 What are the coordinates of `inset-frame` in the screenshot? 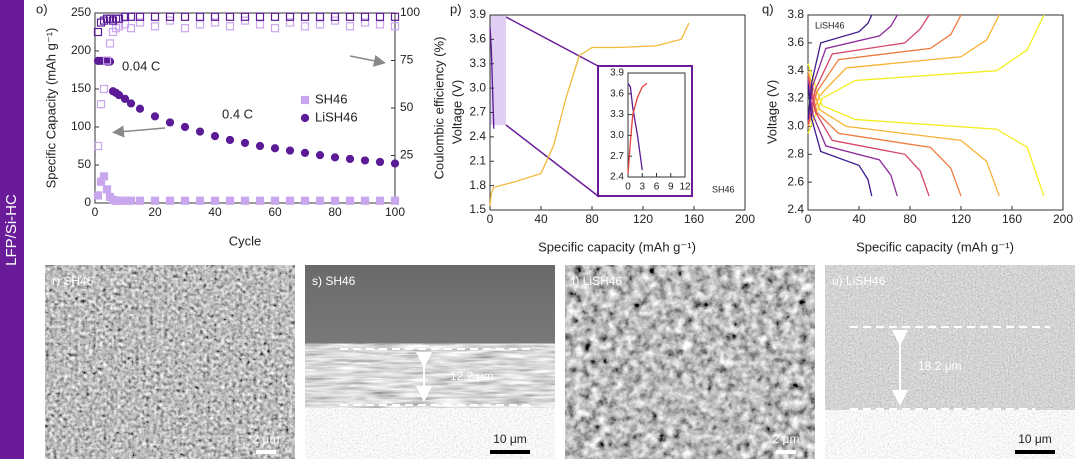 It's located at (645, 131).